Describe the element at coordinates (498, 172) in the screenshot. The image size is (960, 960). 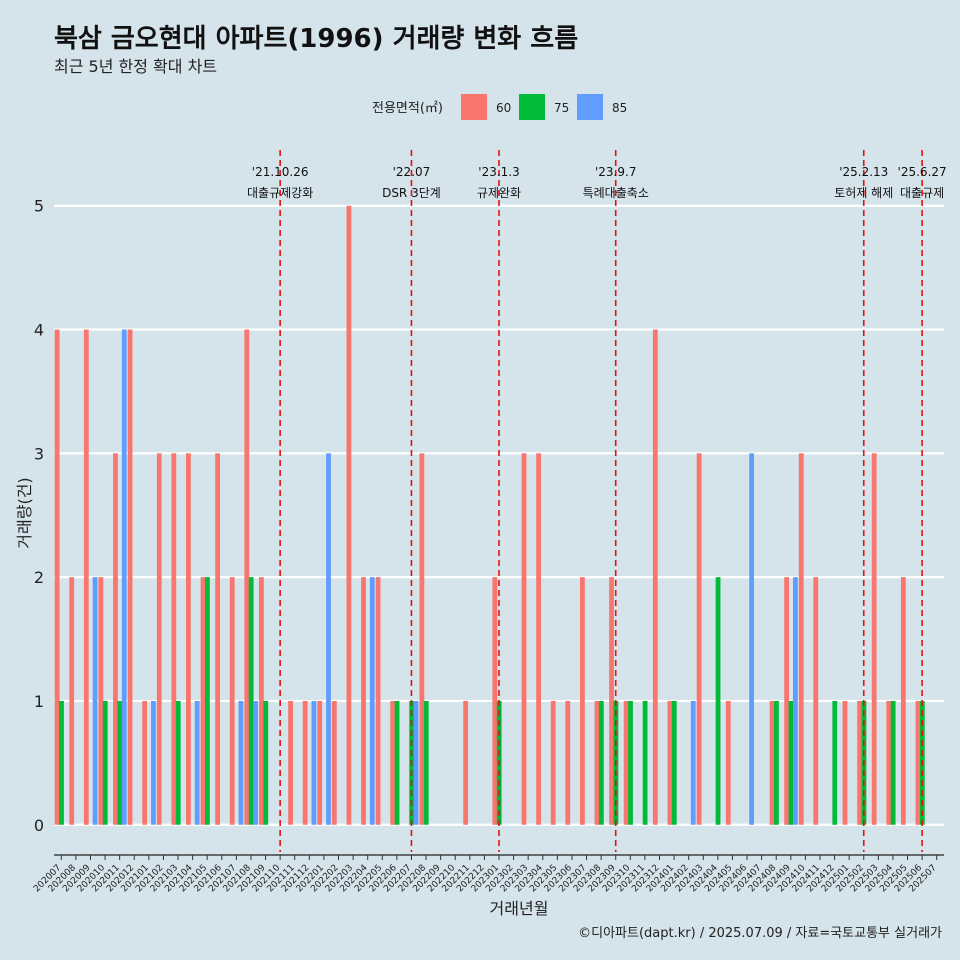
I see `event-date-label: '23.1.3` at that location.